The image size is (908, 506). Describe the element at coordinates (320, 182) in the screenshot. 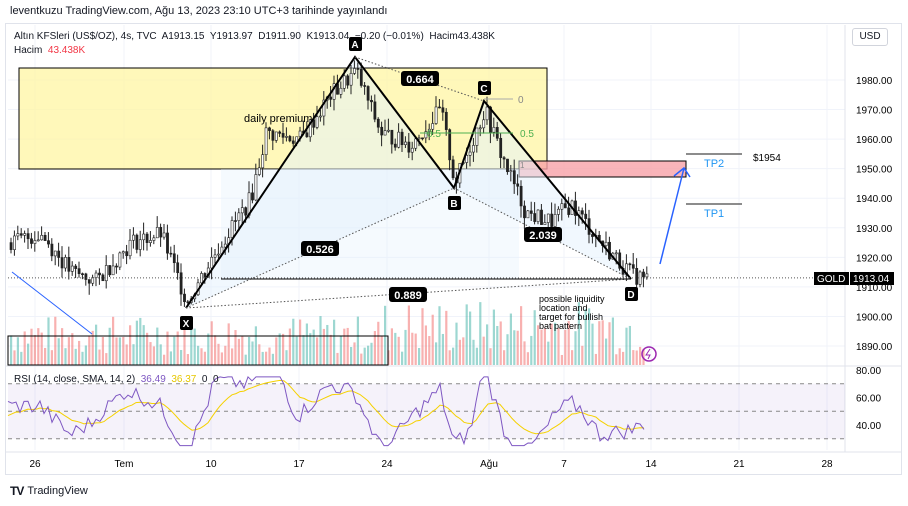

I see `xab-fill` at that location.